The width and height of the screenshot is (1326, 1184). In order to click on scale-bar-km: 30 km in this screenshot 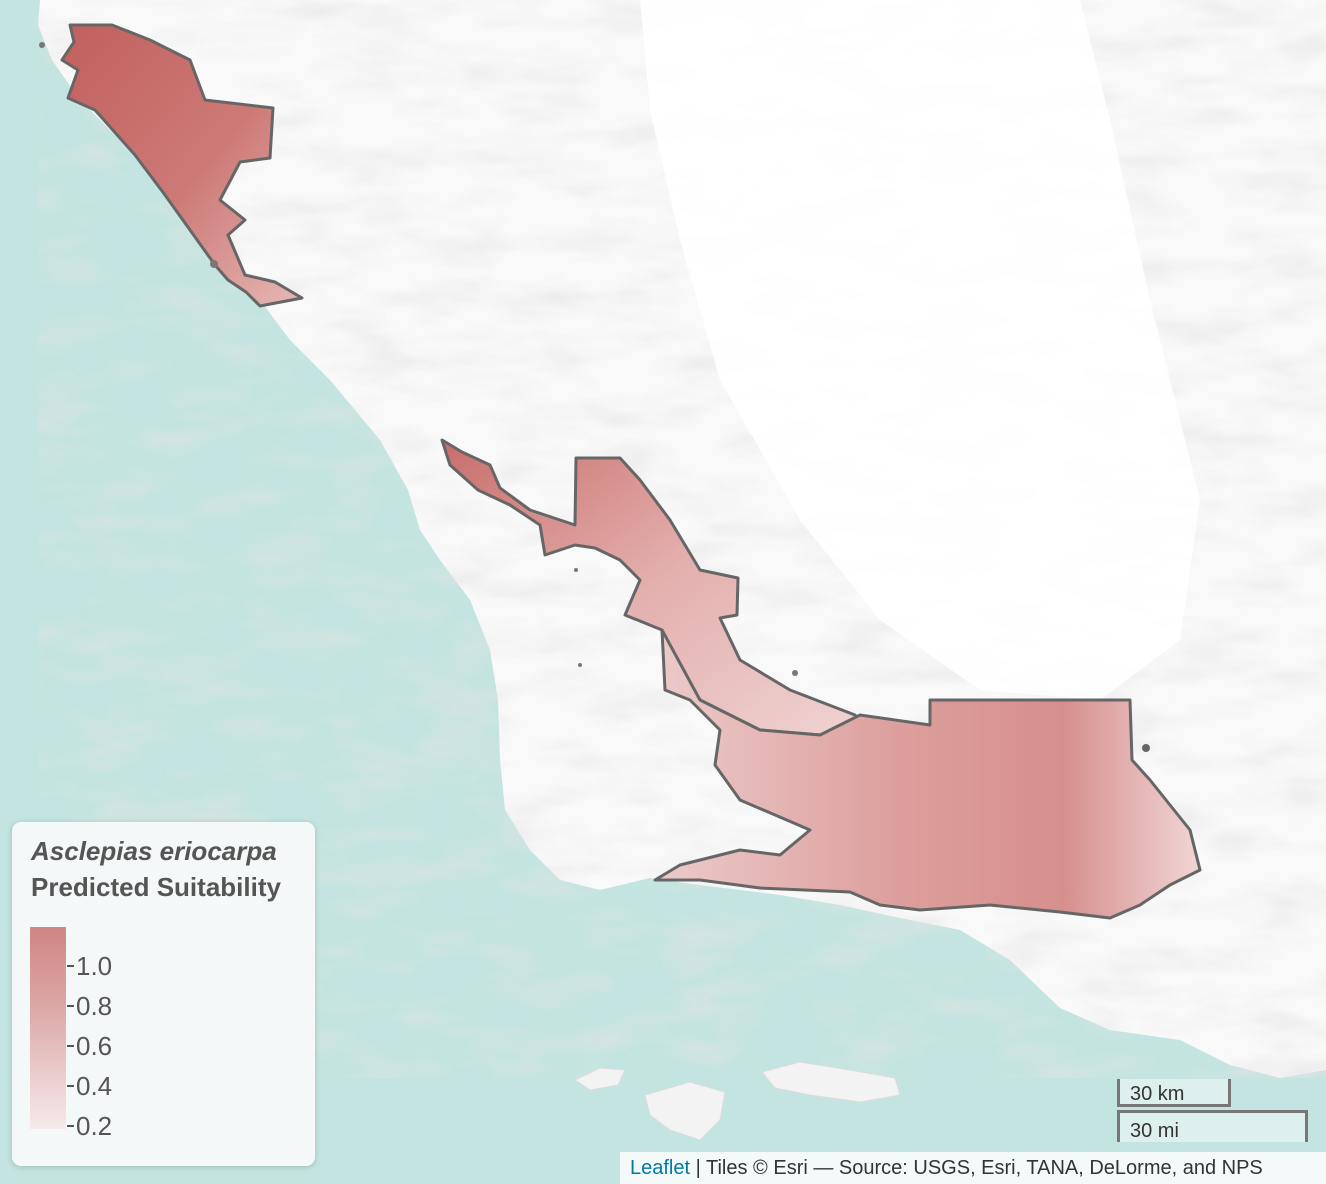, I will do `click(1174, 1093)`.